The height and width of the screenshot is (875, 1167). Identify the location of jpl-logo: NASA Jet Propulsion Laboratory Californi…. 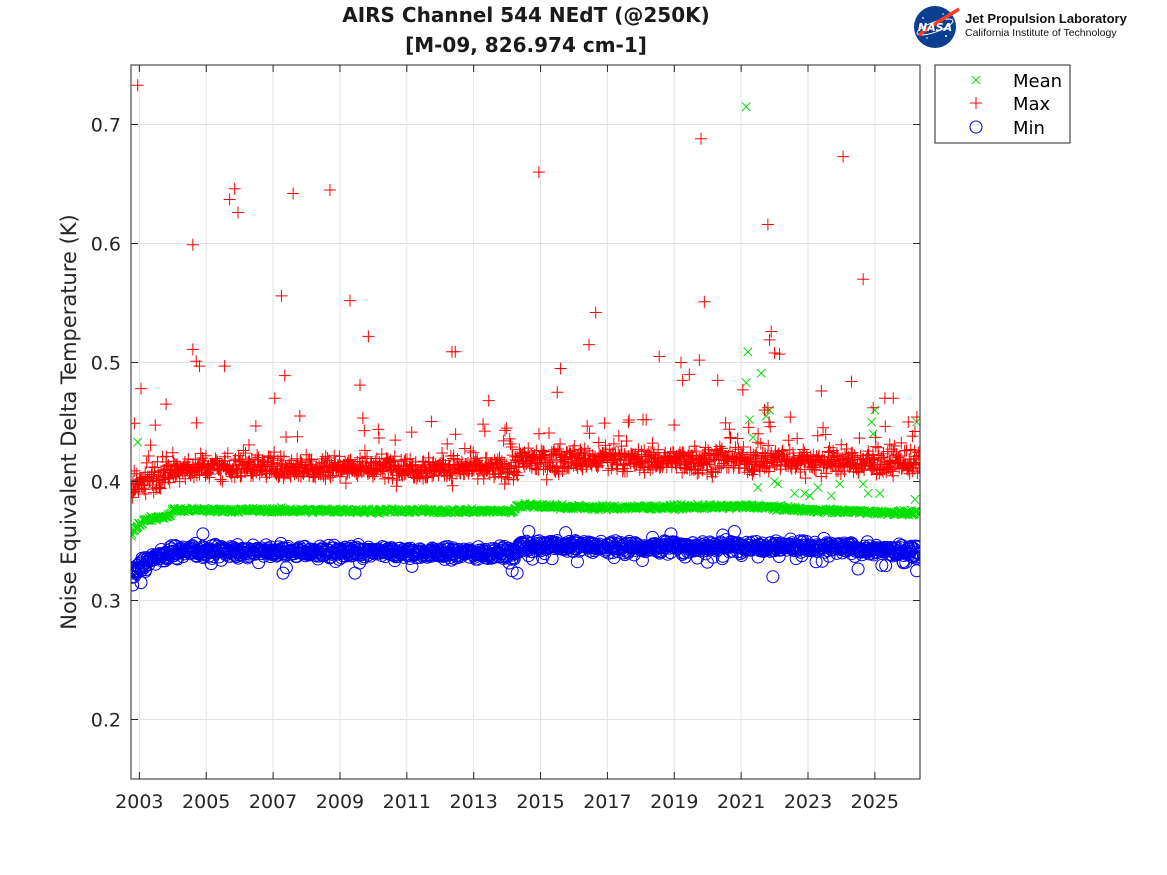
(1033, 27).